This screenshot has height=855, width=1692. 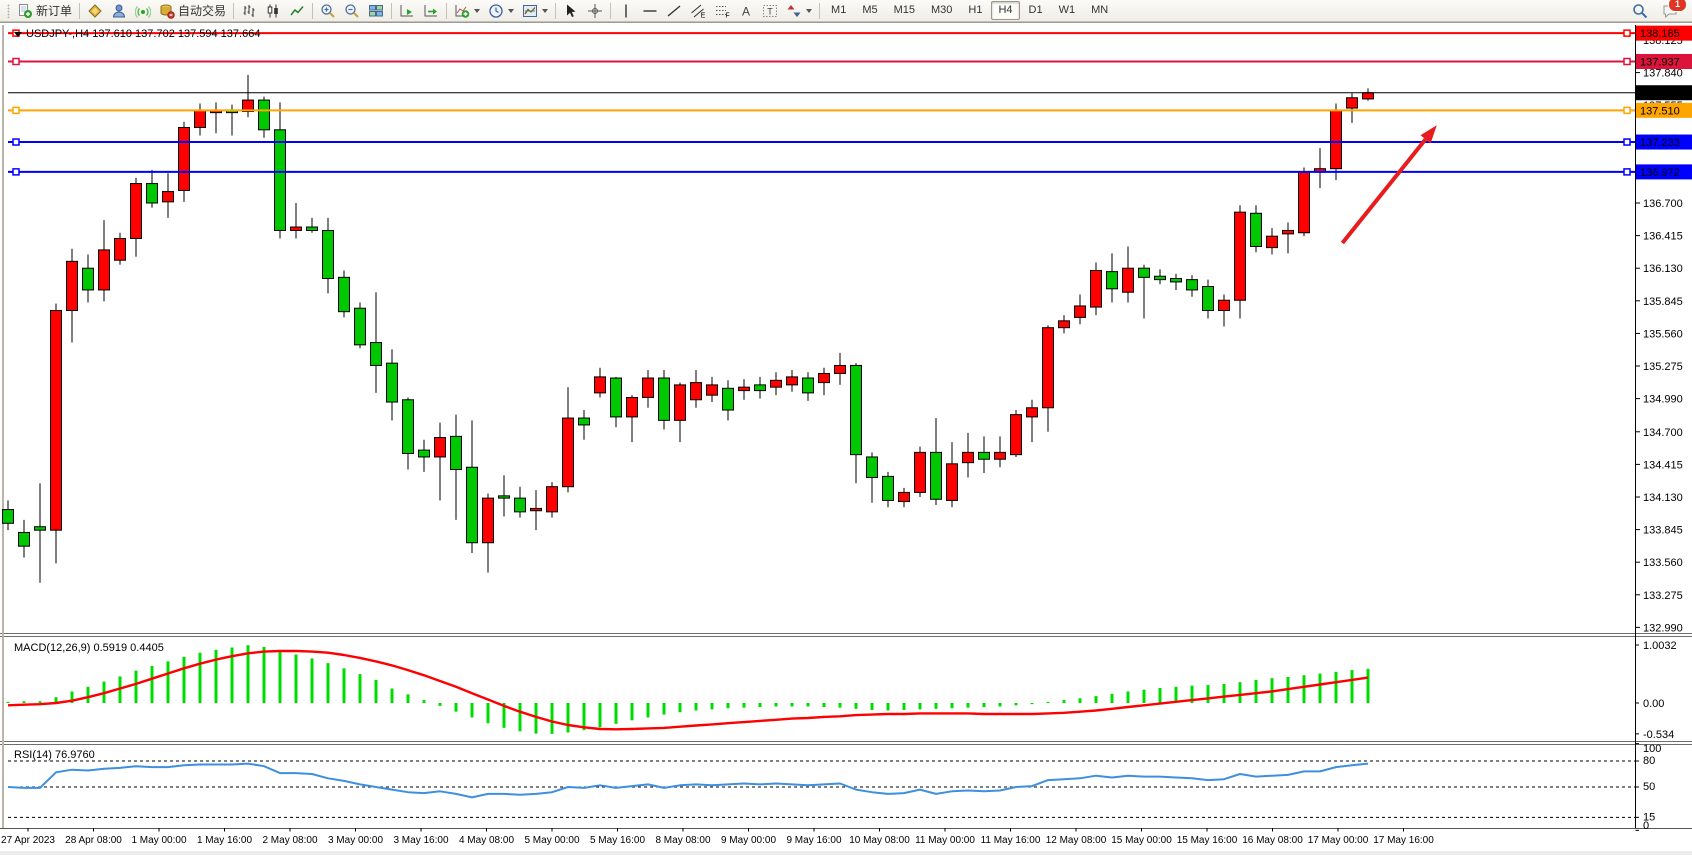 What do you see at coordinates (467, 10) in the screenshot?
I see `indicators-button` at bounding box center [467, 10].